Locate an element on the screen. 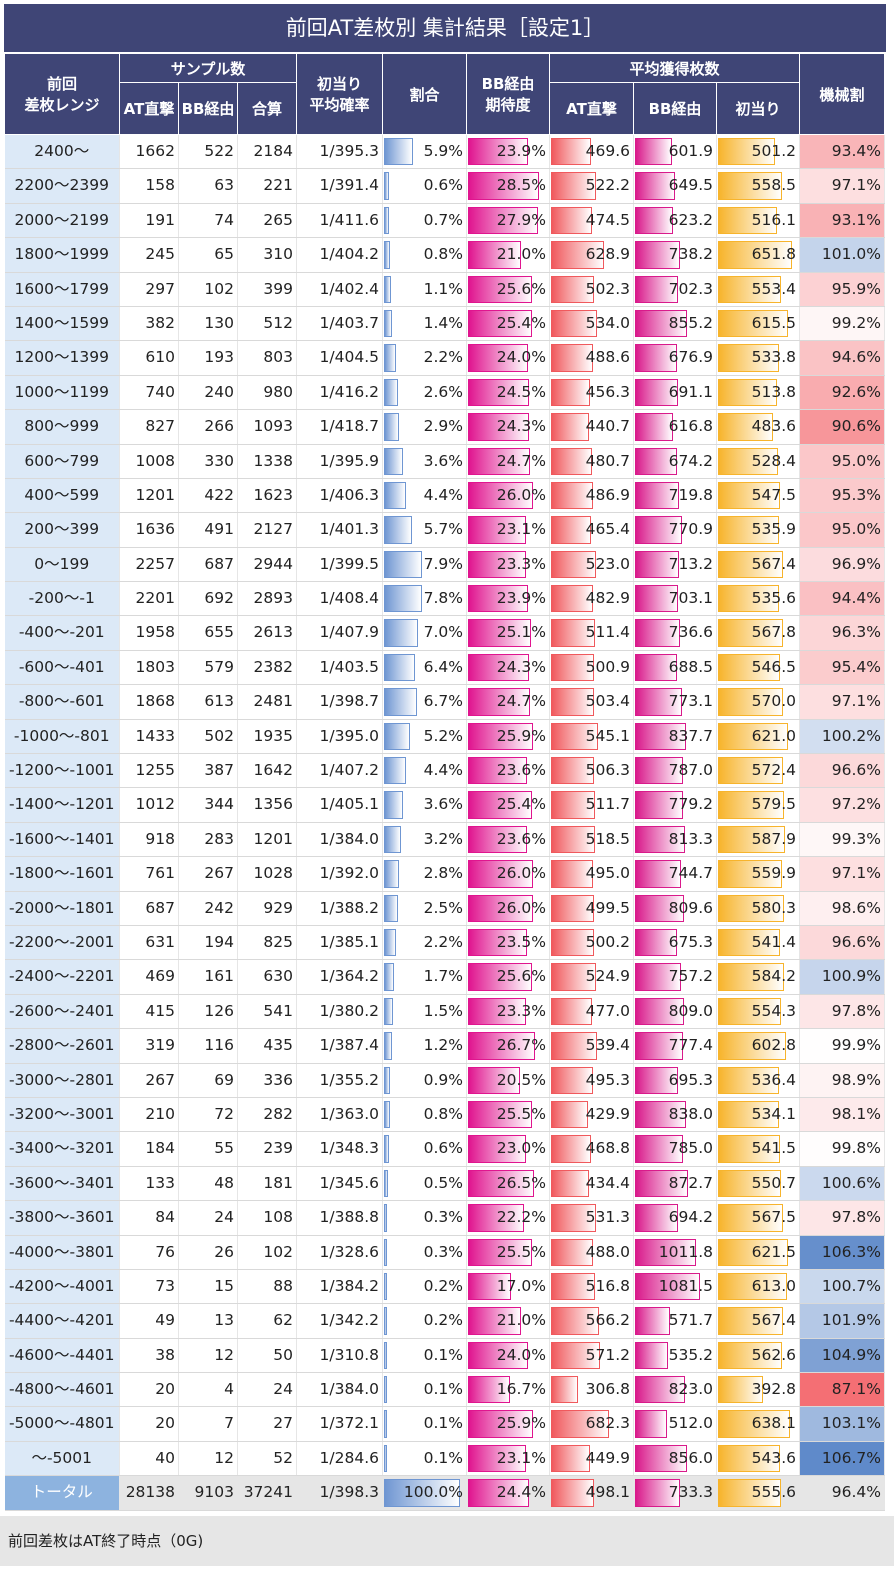 The image size is (894, 1582). cell-avg-at: 477.0 is located at coordinates (591, 1012).